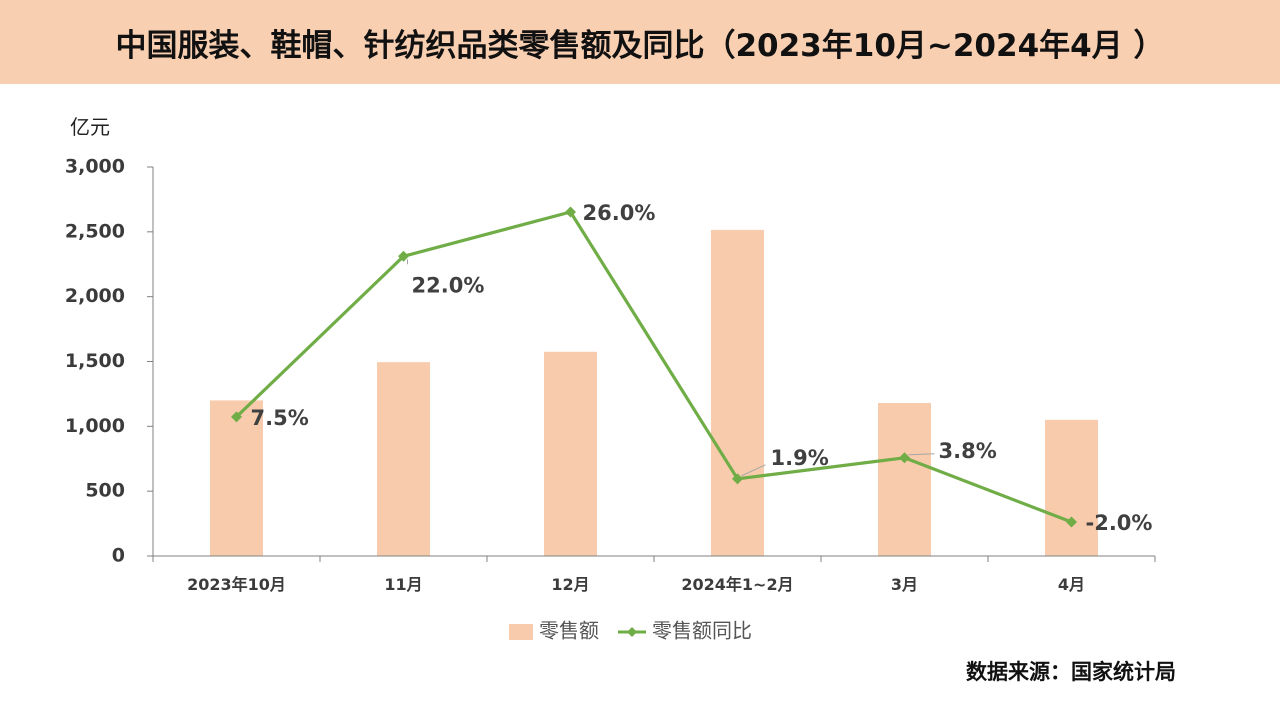  What do you see at coordinates (737, 584) in the screenshot?
I see `x-tick-label: 2024年1~2月` at bounding box center [737, 584].